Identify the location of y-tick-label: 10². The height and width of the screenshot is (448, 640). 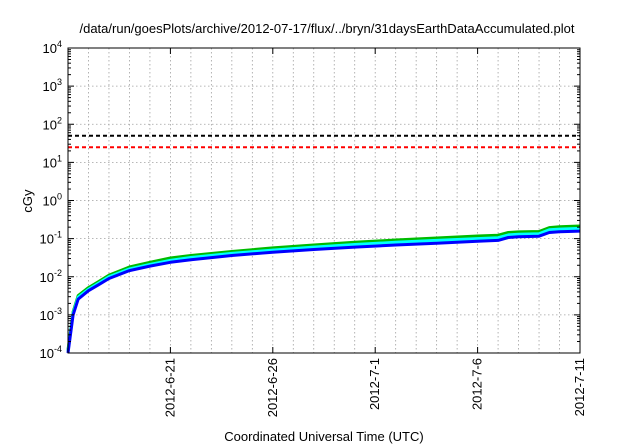
(52, 123).